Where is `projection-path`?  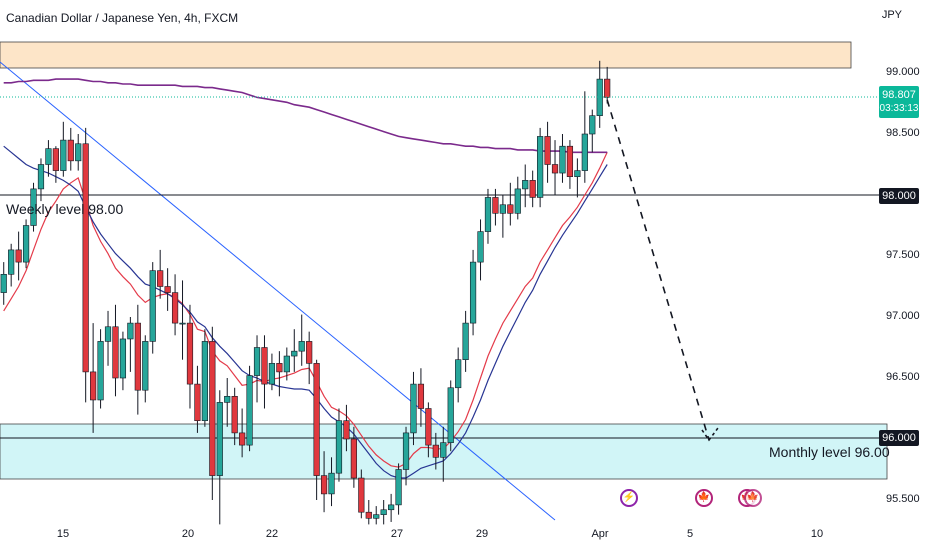
projection-path is located at coordinates (658, 270).